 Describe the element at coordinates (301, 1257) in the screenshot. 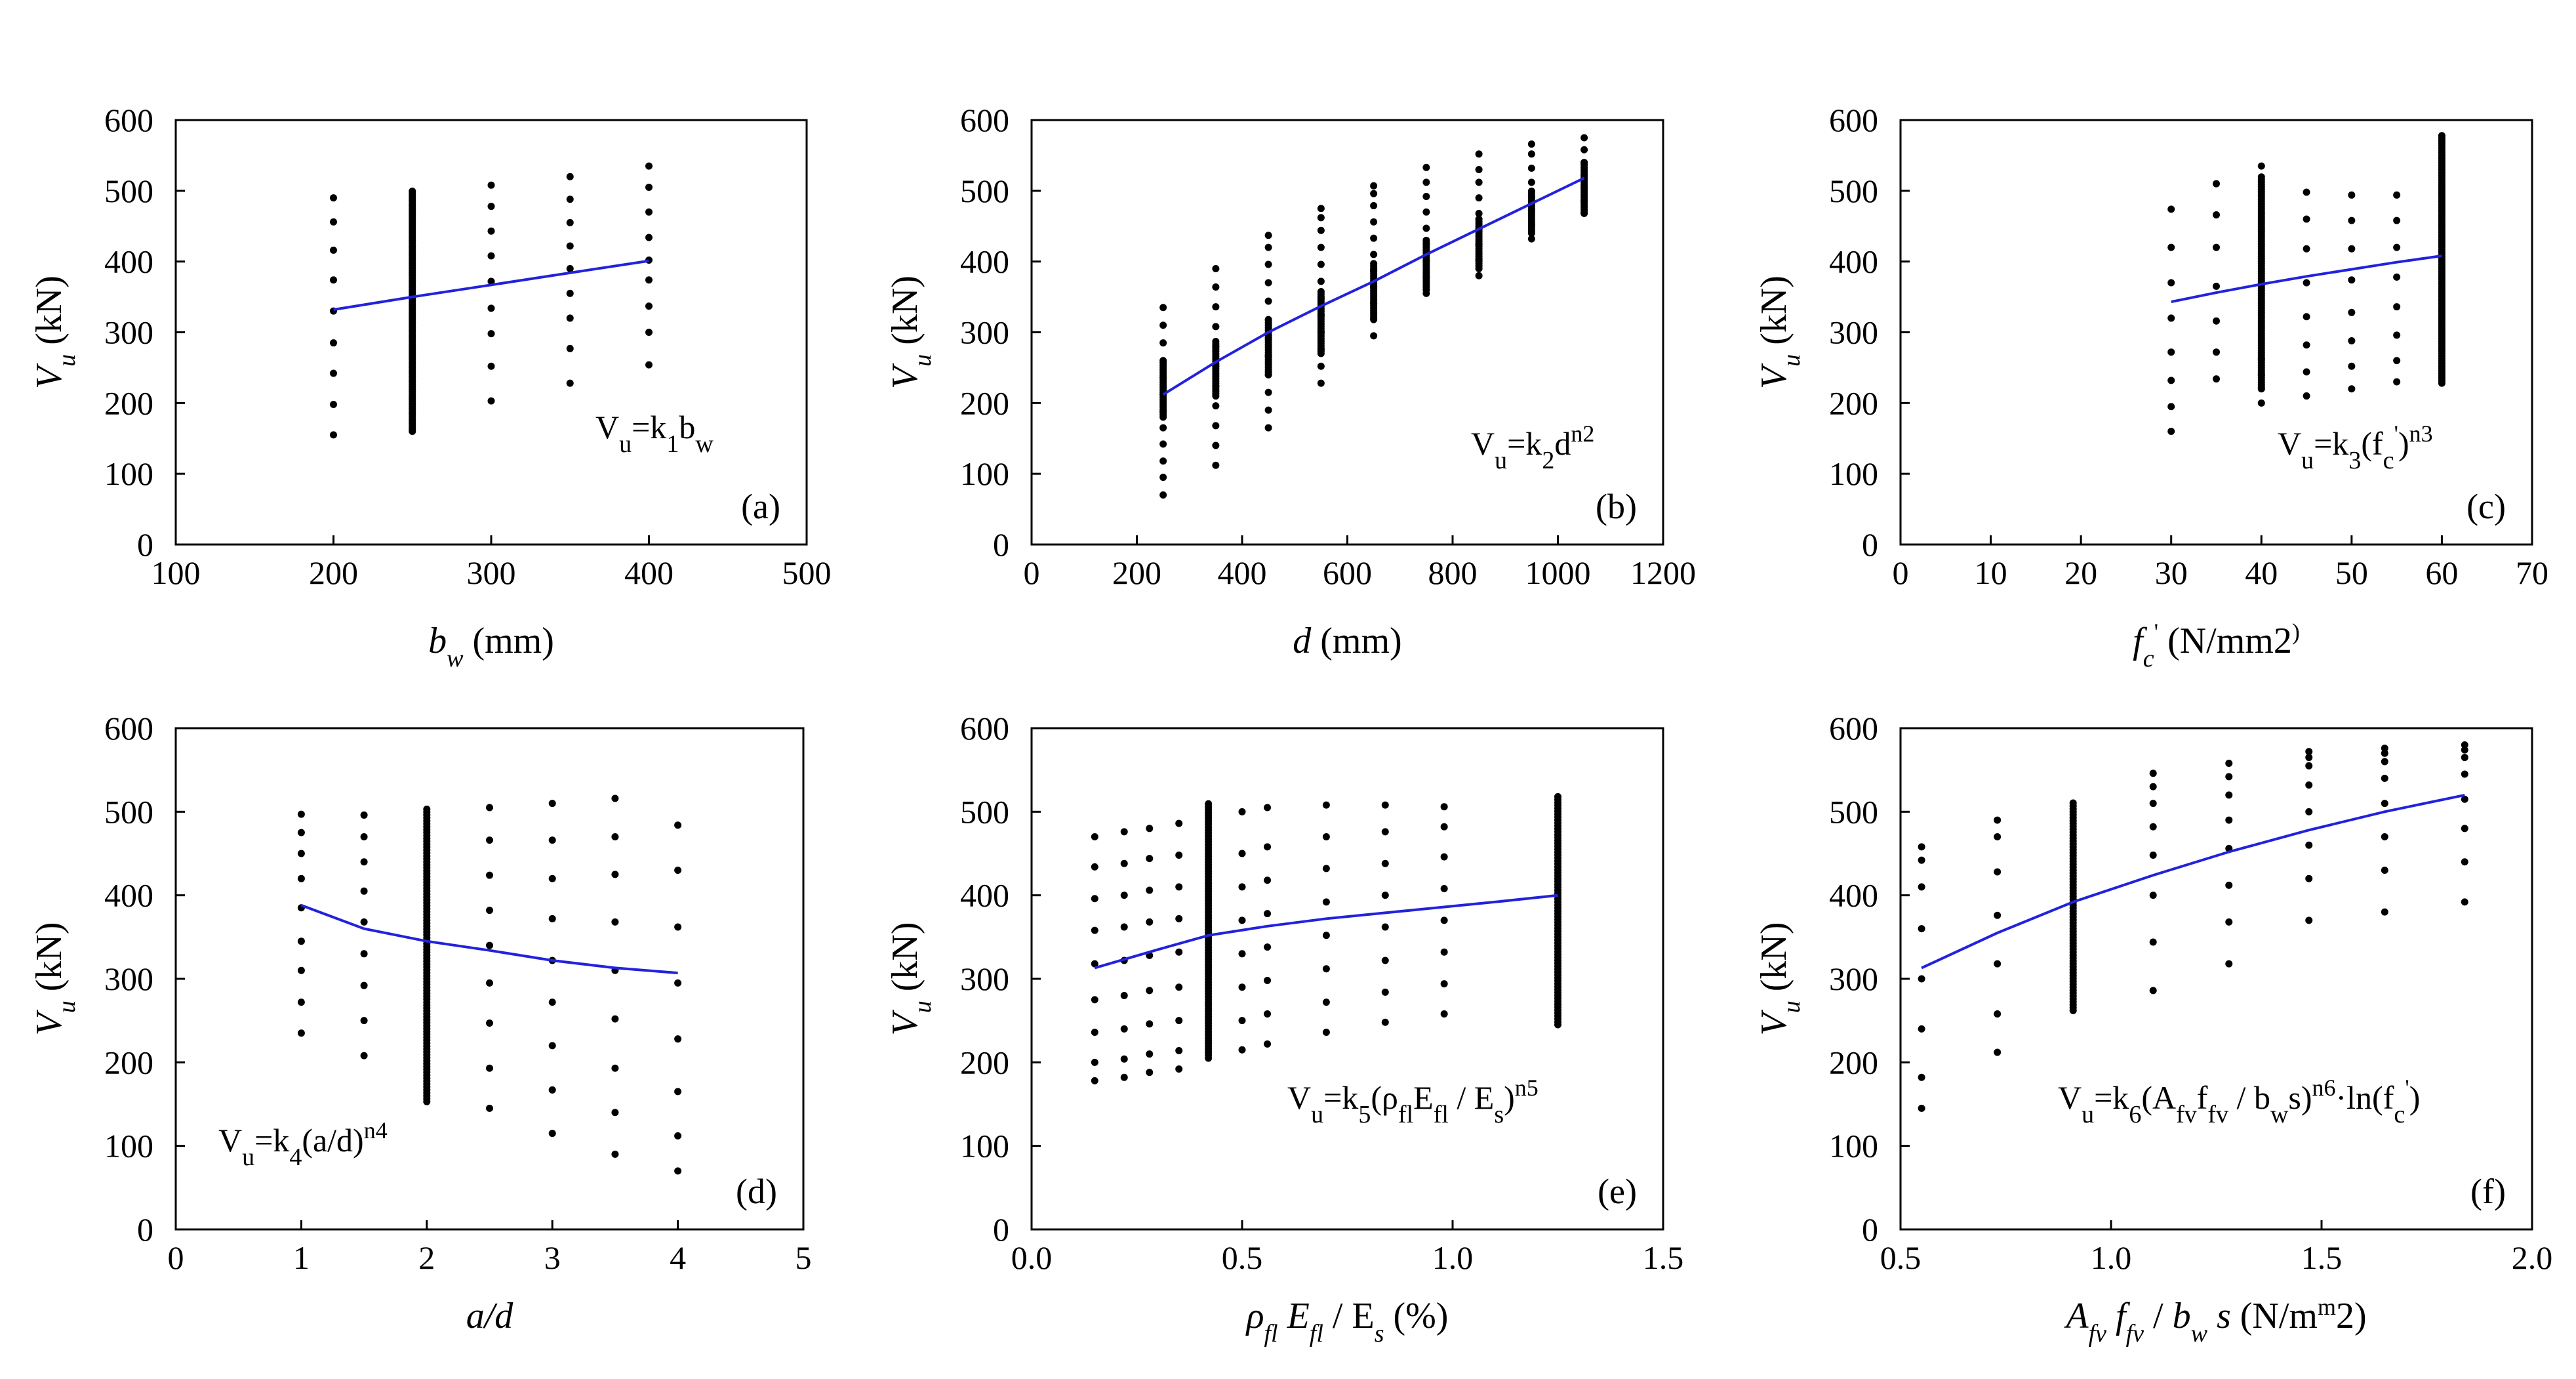

I see `x-tick-label: 1` at that location.